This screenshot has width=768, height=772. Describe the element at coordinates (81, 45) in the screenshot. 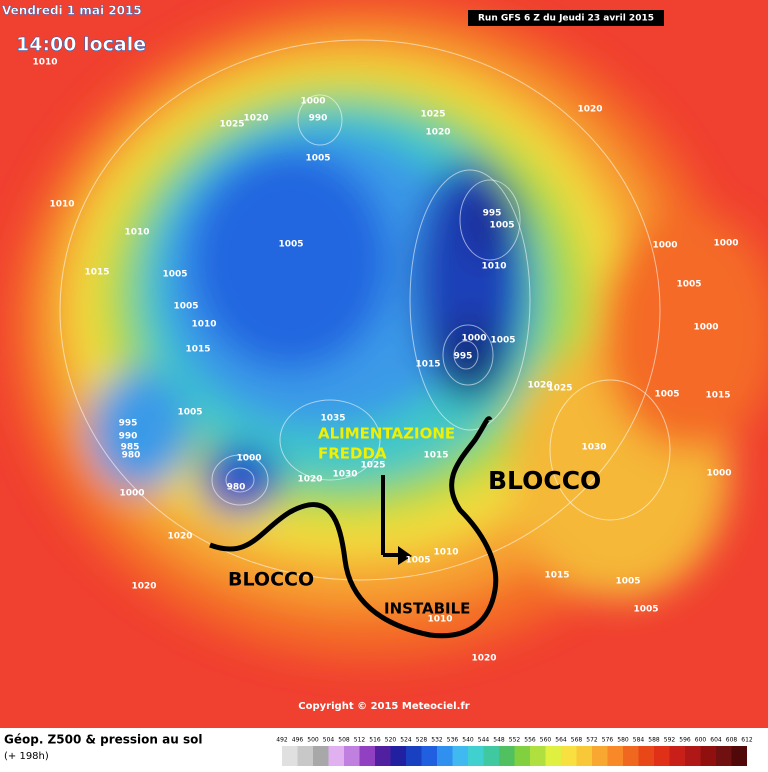

I see `time: 14:00 locale` at that location.